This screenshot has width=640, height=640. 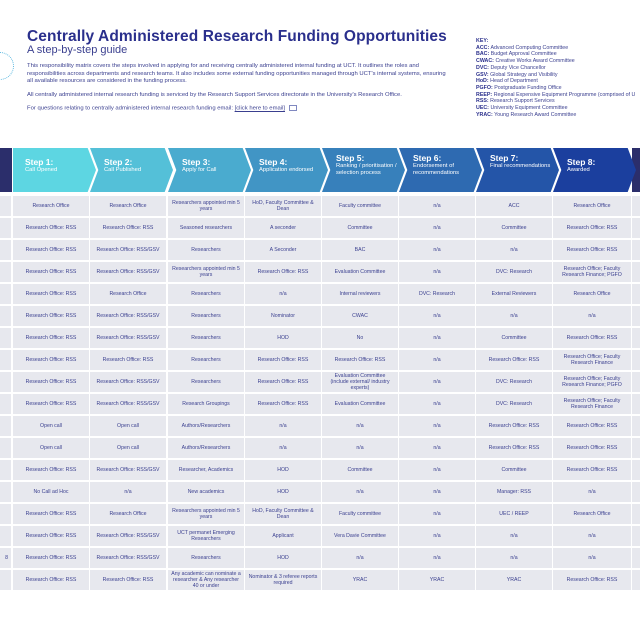 I want to click on table-cell-step-7: DVC: Research, so click(x=514, y=382).